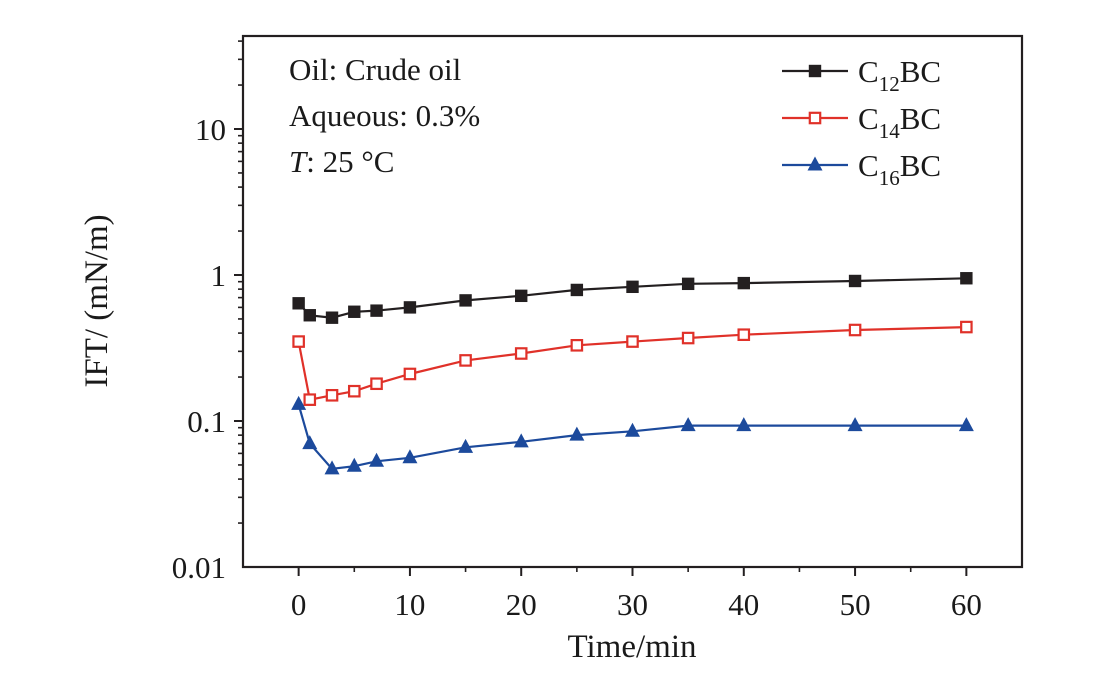  I want to click on legend-item: C12BC, so click(861, 75).